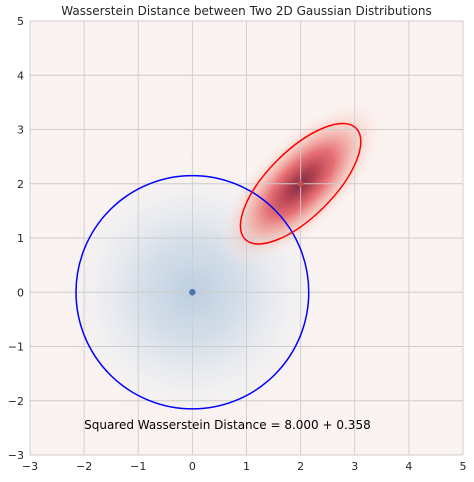 The height and width of the screenshot is (482, 474). I want to click on gaussian-2-ellipse, so click(300, 183).